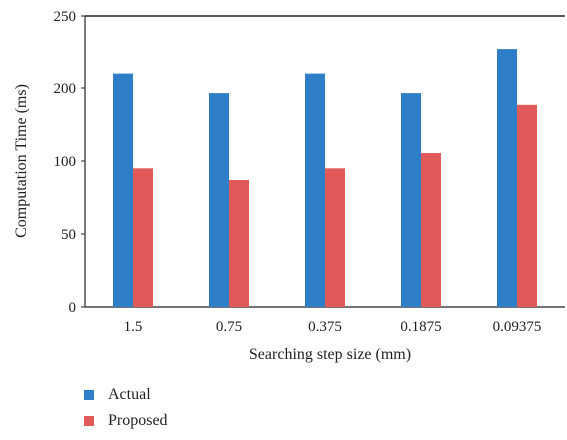 The image size is (567, 440). I want to click on bar-proposed-0.75, so click(239, 243).